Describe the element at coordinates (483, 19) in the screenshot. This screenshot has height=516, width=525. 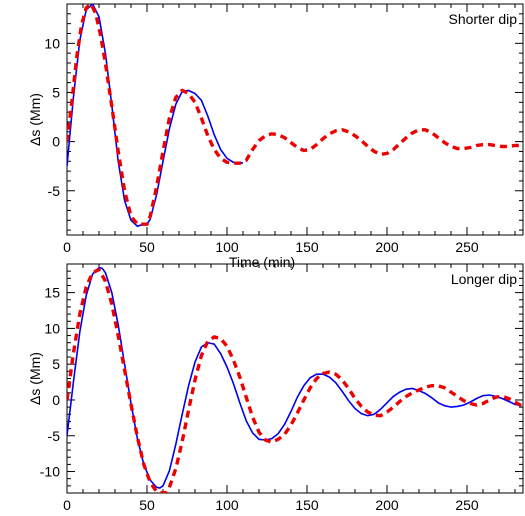
I see `panel-title: Shorter dip` at that location.